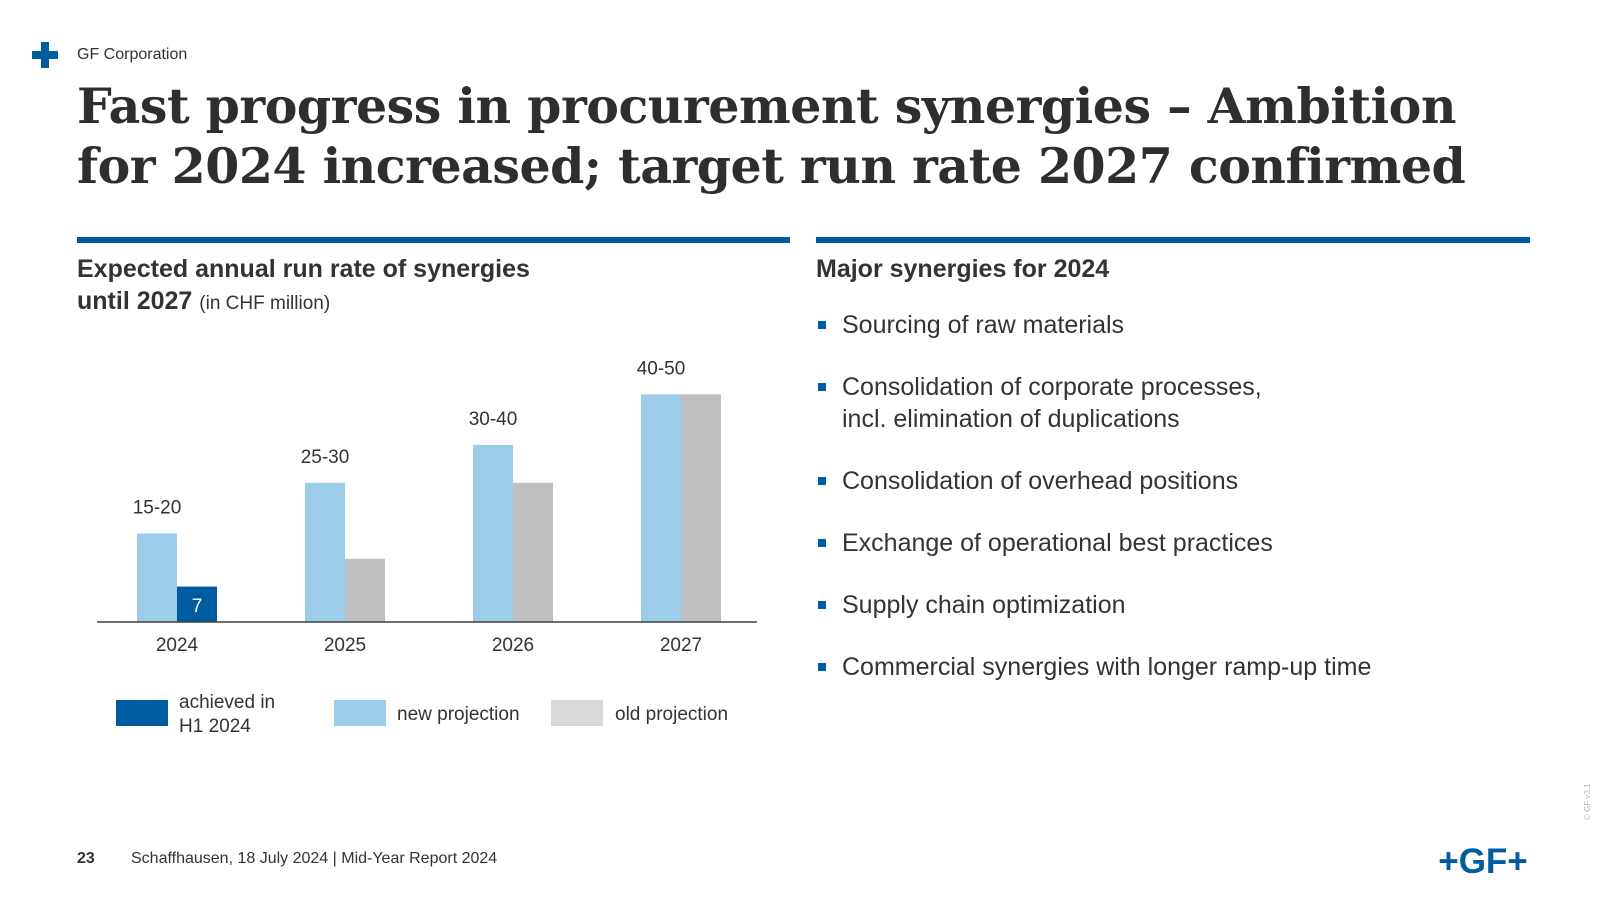  Describe the element at coordinates (227, 702) in the screenshot. I see `legend-label-achieved-line1: achieved in` at that location.